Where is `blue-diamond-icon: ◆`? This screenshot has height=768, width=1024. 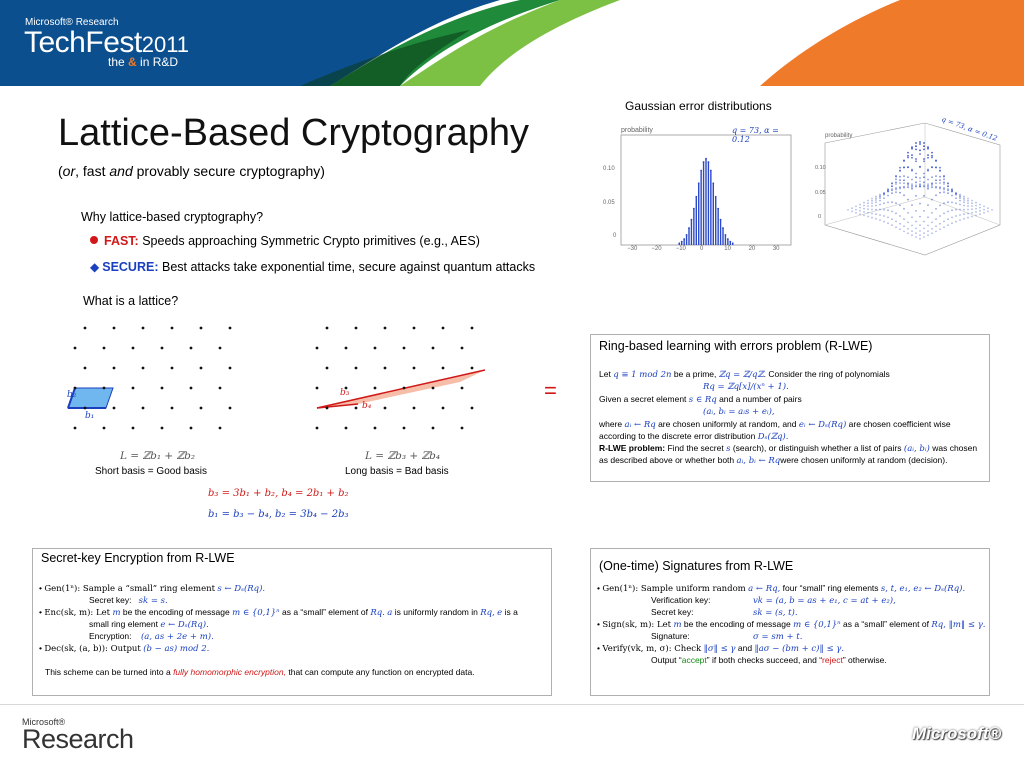 blue-diamond-icon: ◆ is located at coordinates (95, 267).